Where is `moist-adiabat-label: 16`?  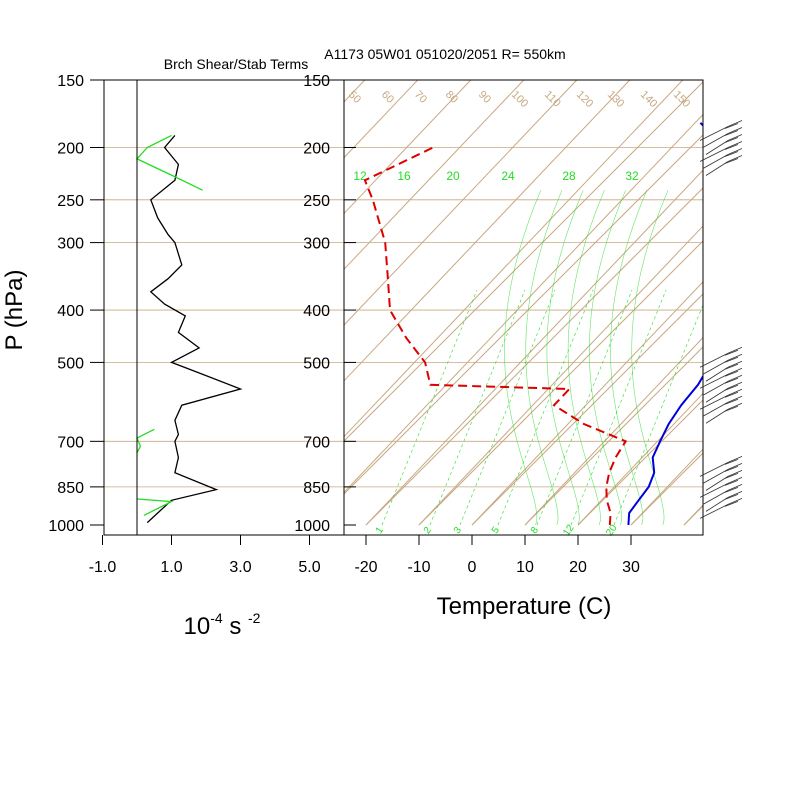 moist-adiabat-label: 16 is located at coordinates (404, 176).